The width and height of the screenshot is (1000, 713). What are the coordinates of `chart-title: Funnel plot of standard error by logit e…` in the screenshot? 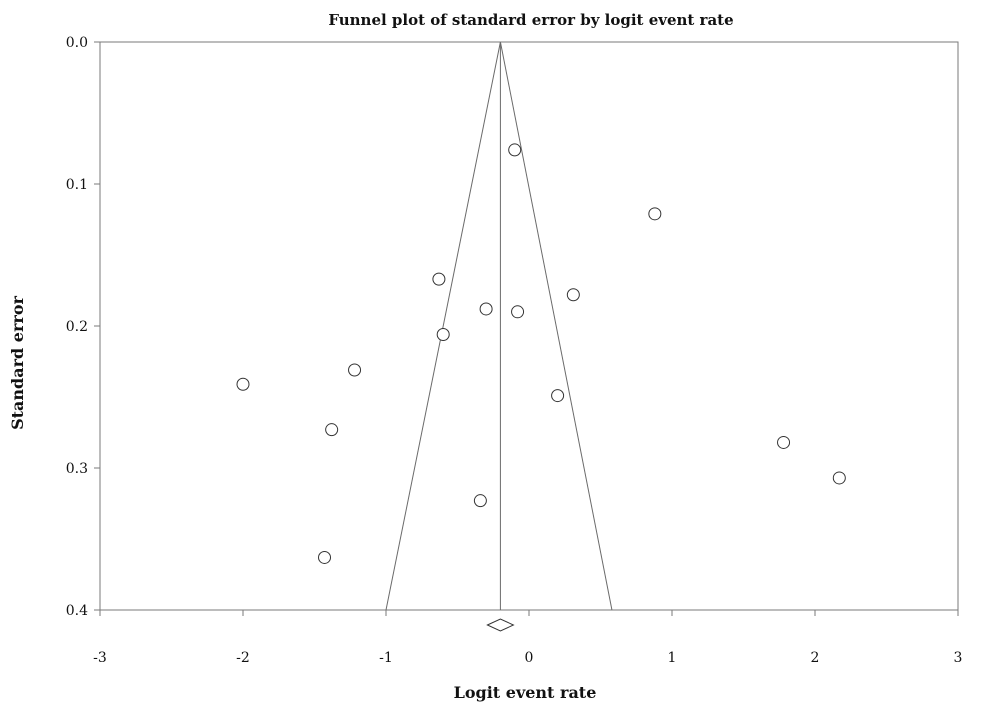 It's located at (530, 20).